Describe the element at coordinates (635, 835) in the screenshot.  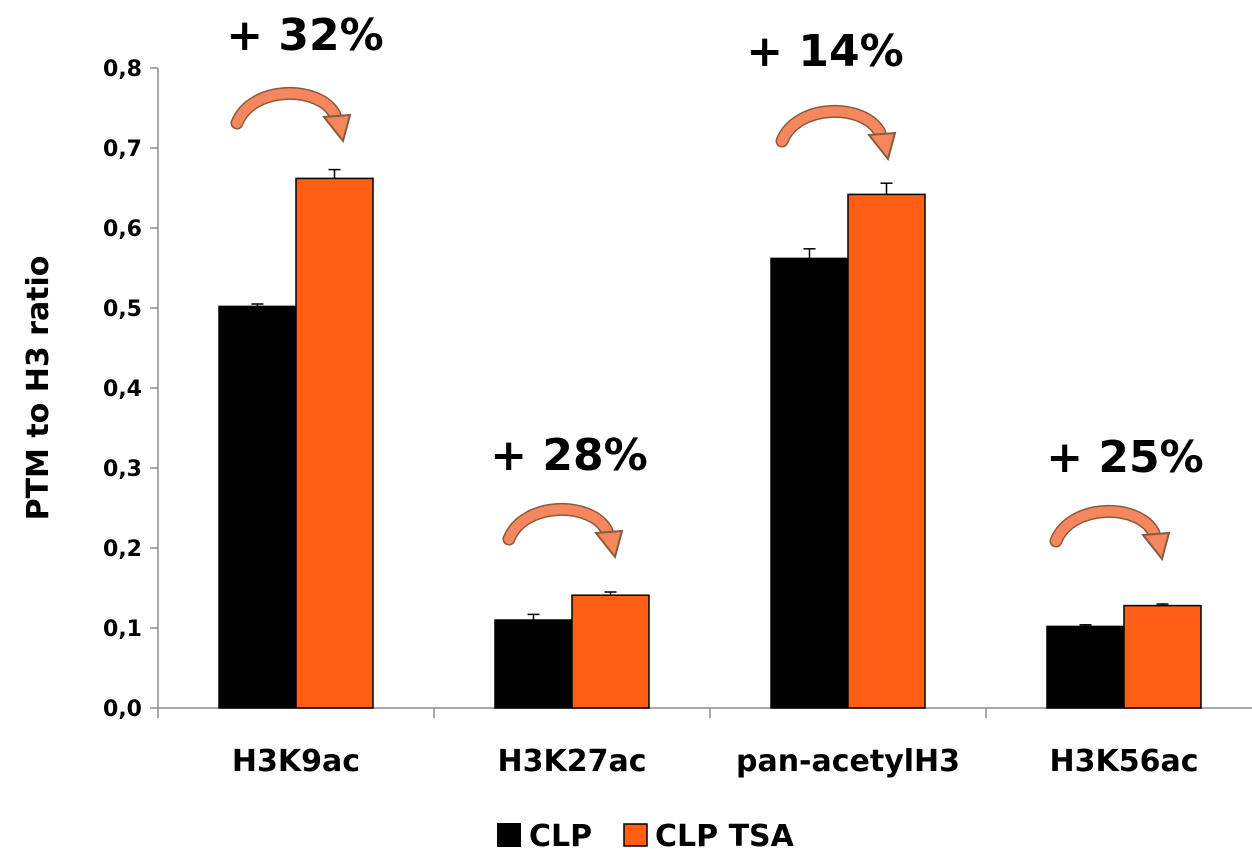
I see `legend-swatch-clp-tsa` at that location.